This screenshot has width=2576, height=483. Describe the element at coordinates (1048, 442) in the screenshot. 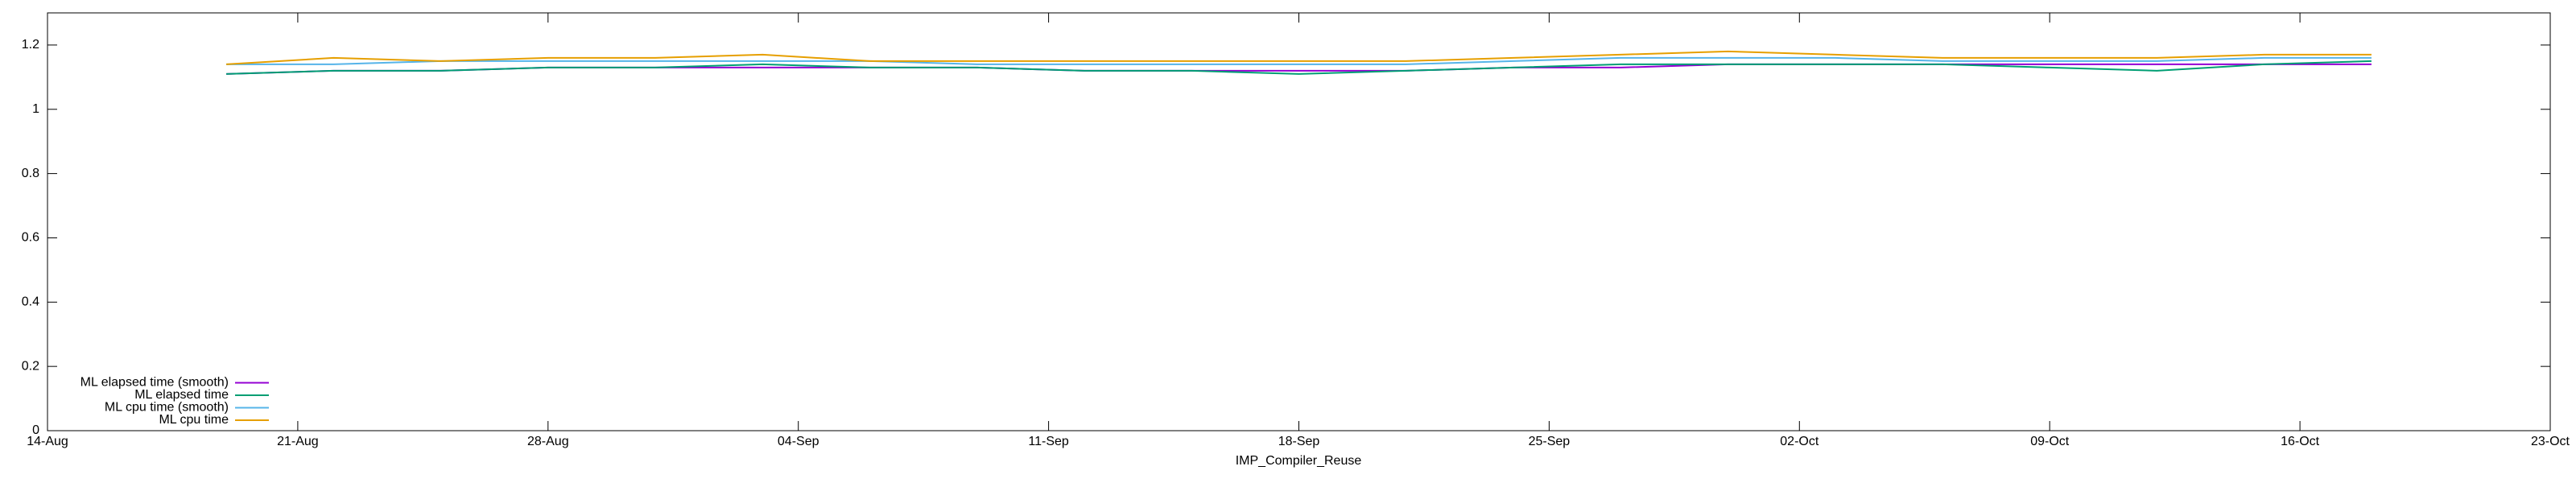

I see `x-tick-label: 11-Sep` at that location.